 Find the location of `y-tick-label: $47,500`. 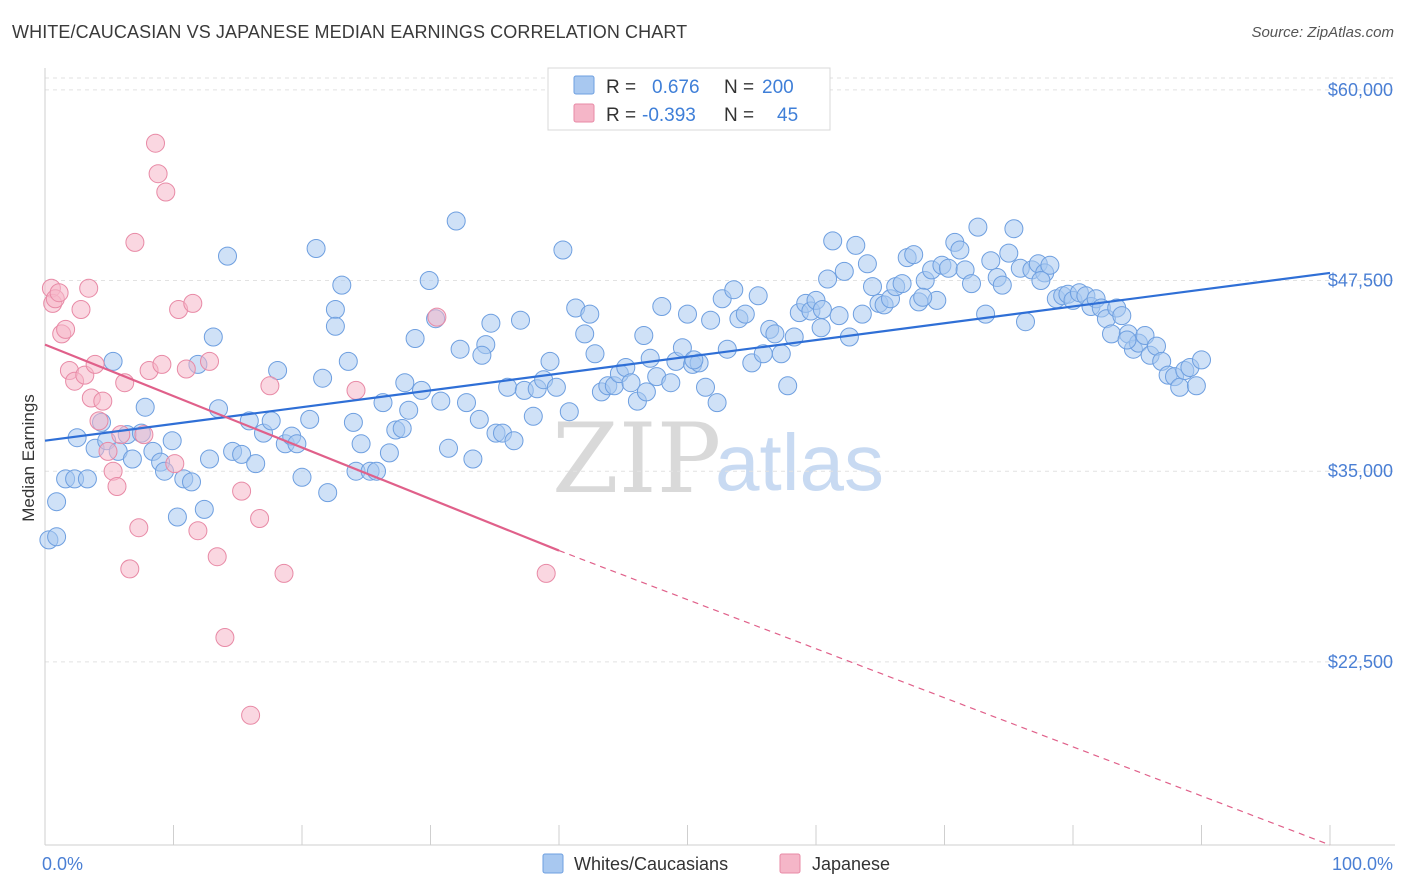

y-tick-label: $47,500 is located at coordinates (1360, 281).